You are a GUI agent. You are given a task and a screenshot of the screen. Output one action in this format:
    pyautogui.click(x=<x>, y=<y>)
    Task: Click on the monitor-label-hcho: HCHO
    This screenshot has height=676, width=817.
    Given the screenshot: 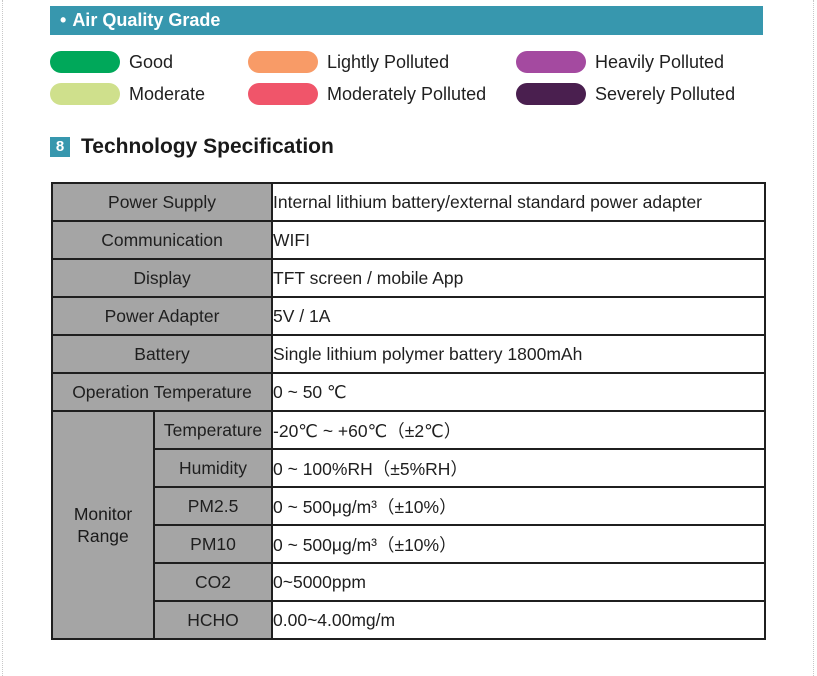 What is the action you would take?
    pyautogui.click(x=213, y=620)
    